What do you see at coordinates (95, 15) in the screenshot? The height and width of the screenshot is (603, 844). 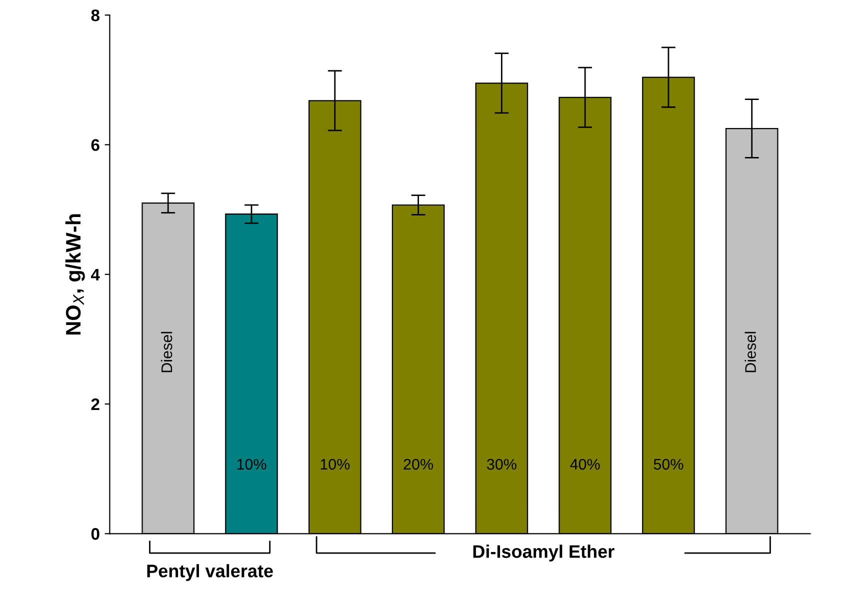 I see `y-tick-label: 8` at bounding box center [95, 15].